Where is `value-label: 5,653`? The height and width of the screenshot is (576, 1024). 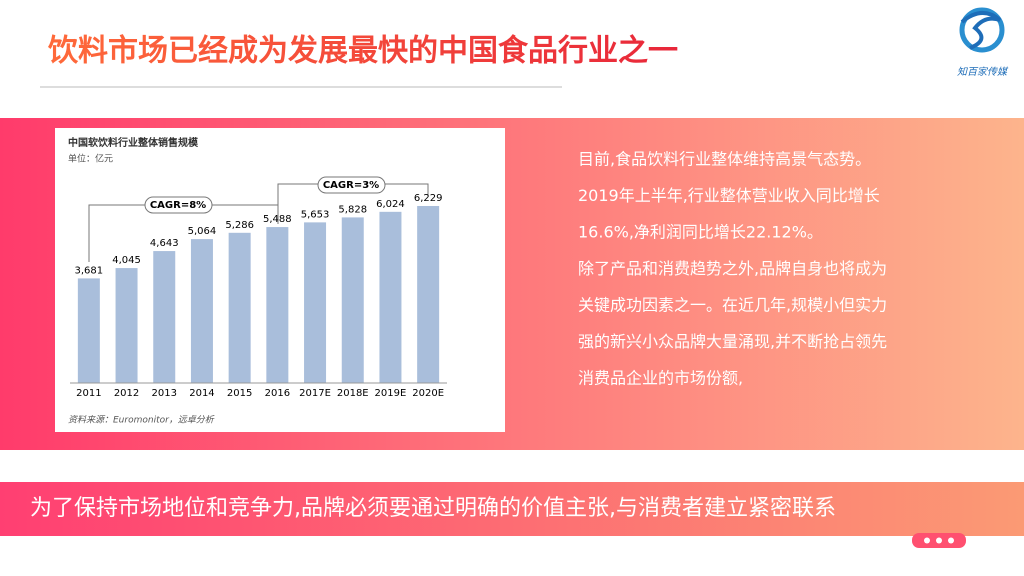
value-label: 5,653 is located at coordinates (315, 214).